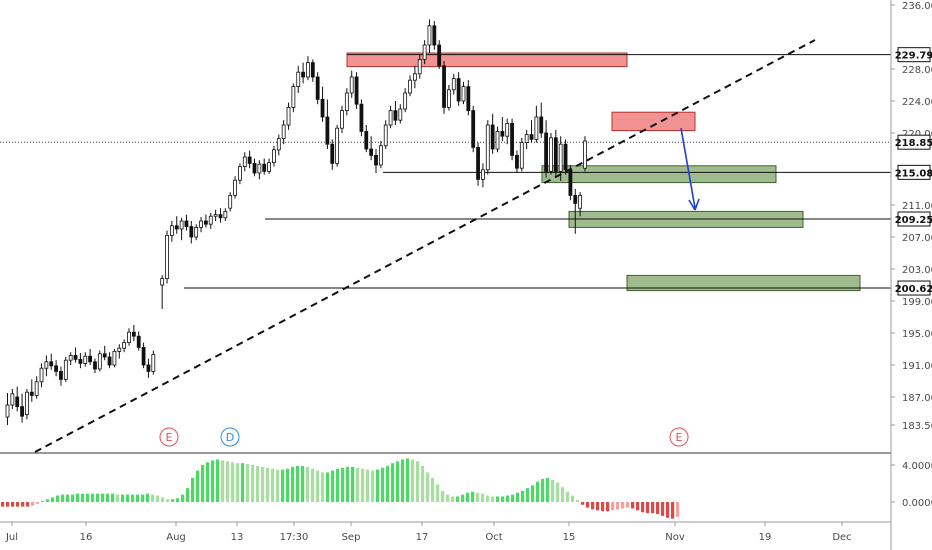  Describe the element at coordinates (913, 142) in the screenshot. I see `price-level-tag: 218.85` at that location.